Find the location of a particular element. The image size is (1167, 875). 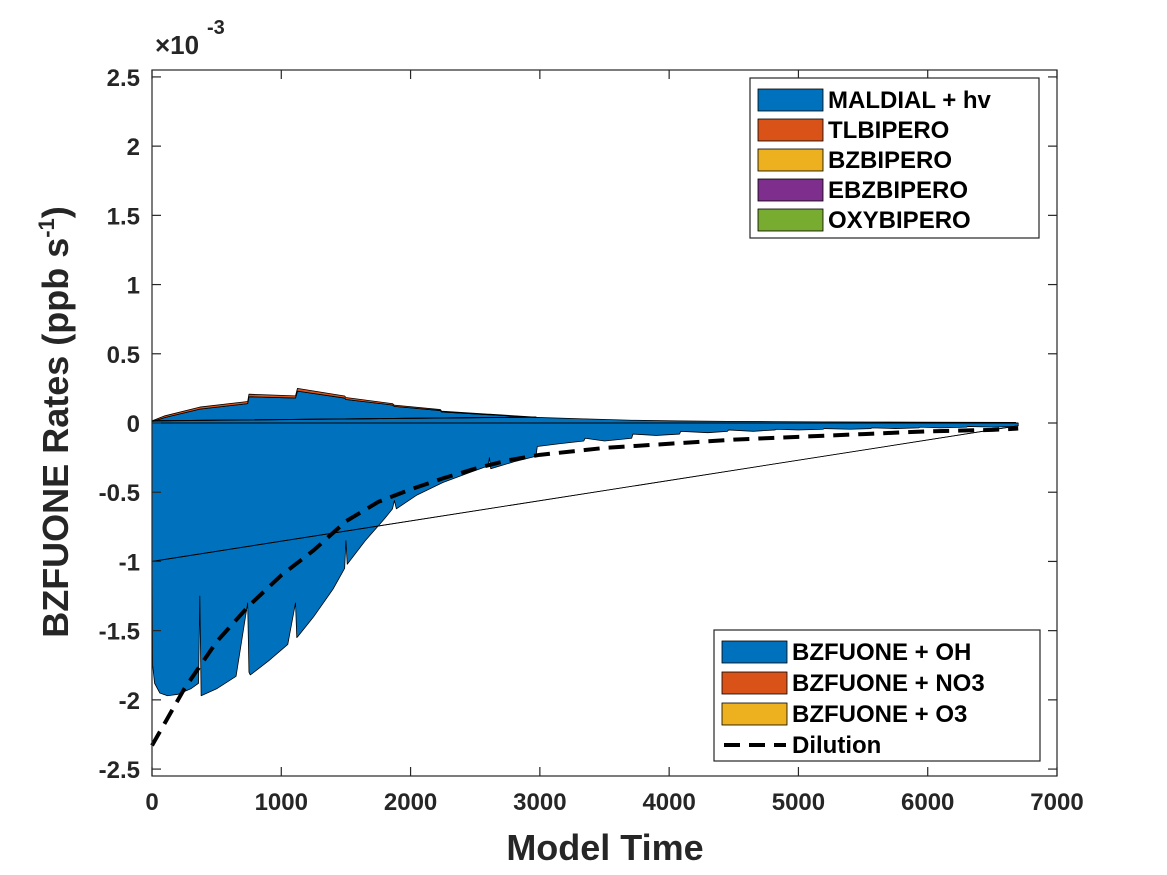

legend-label-oxybipero: OXYBIPERO is located at coordinates (899, 220).